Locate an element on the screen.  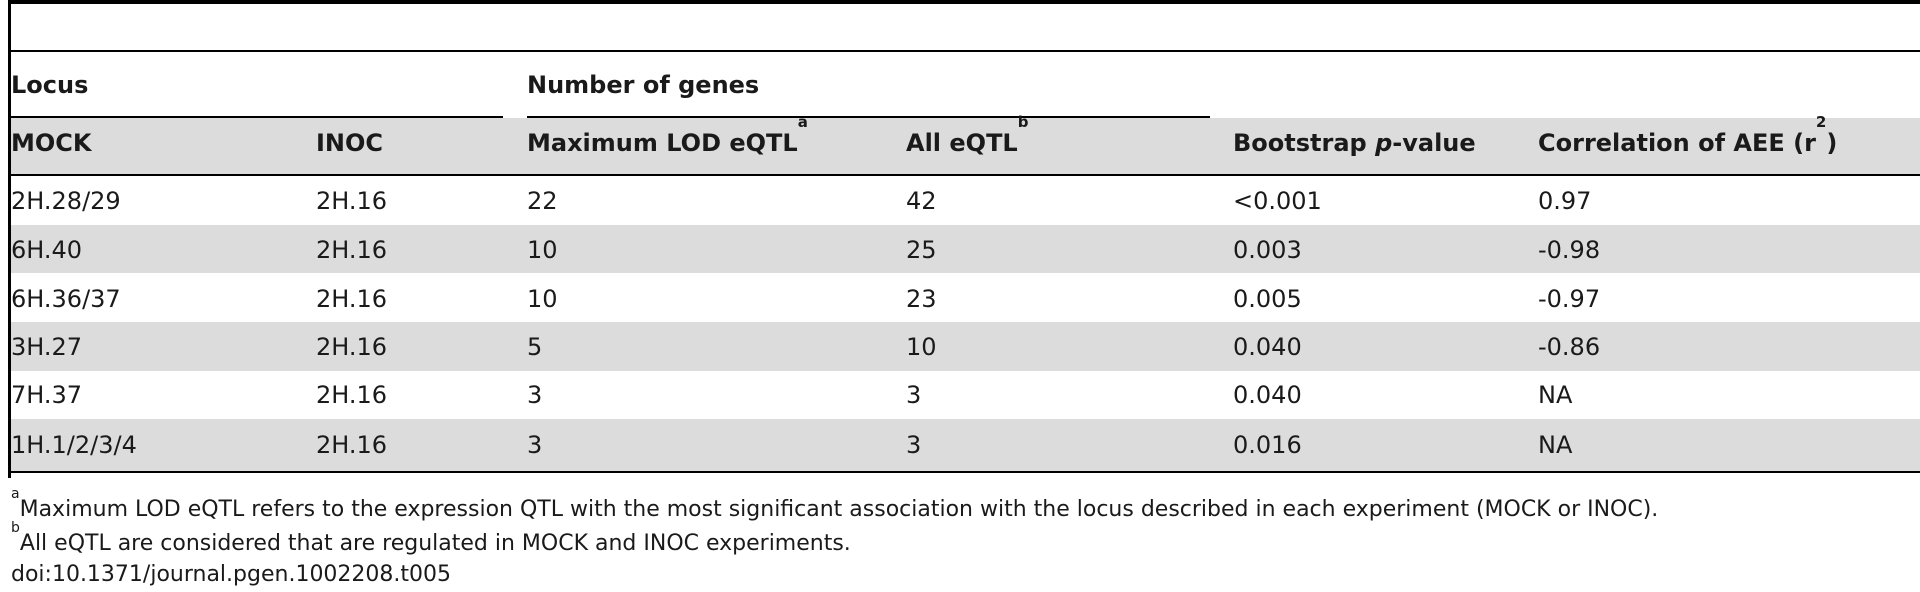
table-cell-correlation: -0.97 is located at coordinates (1569, 299).